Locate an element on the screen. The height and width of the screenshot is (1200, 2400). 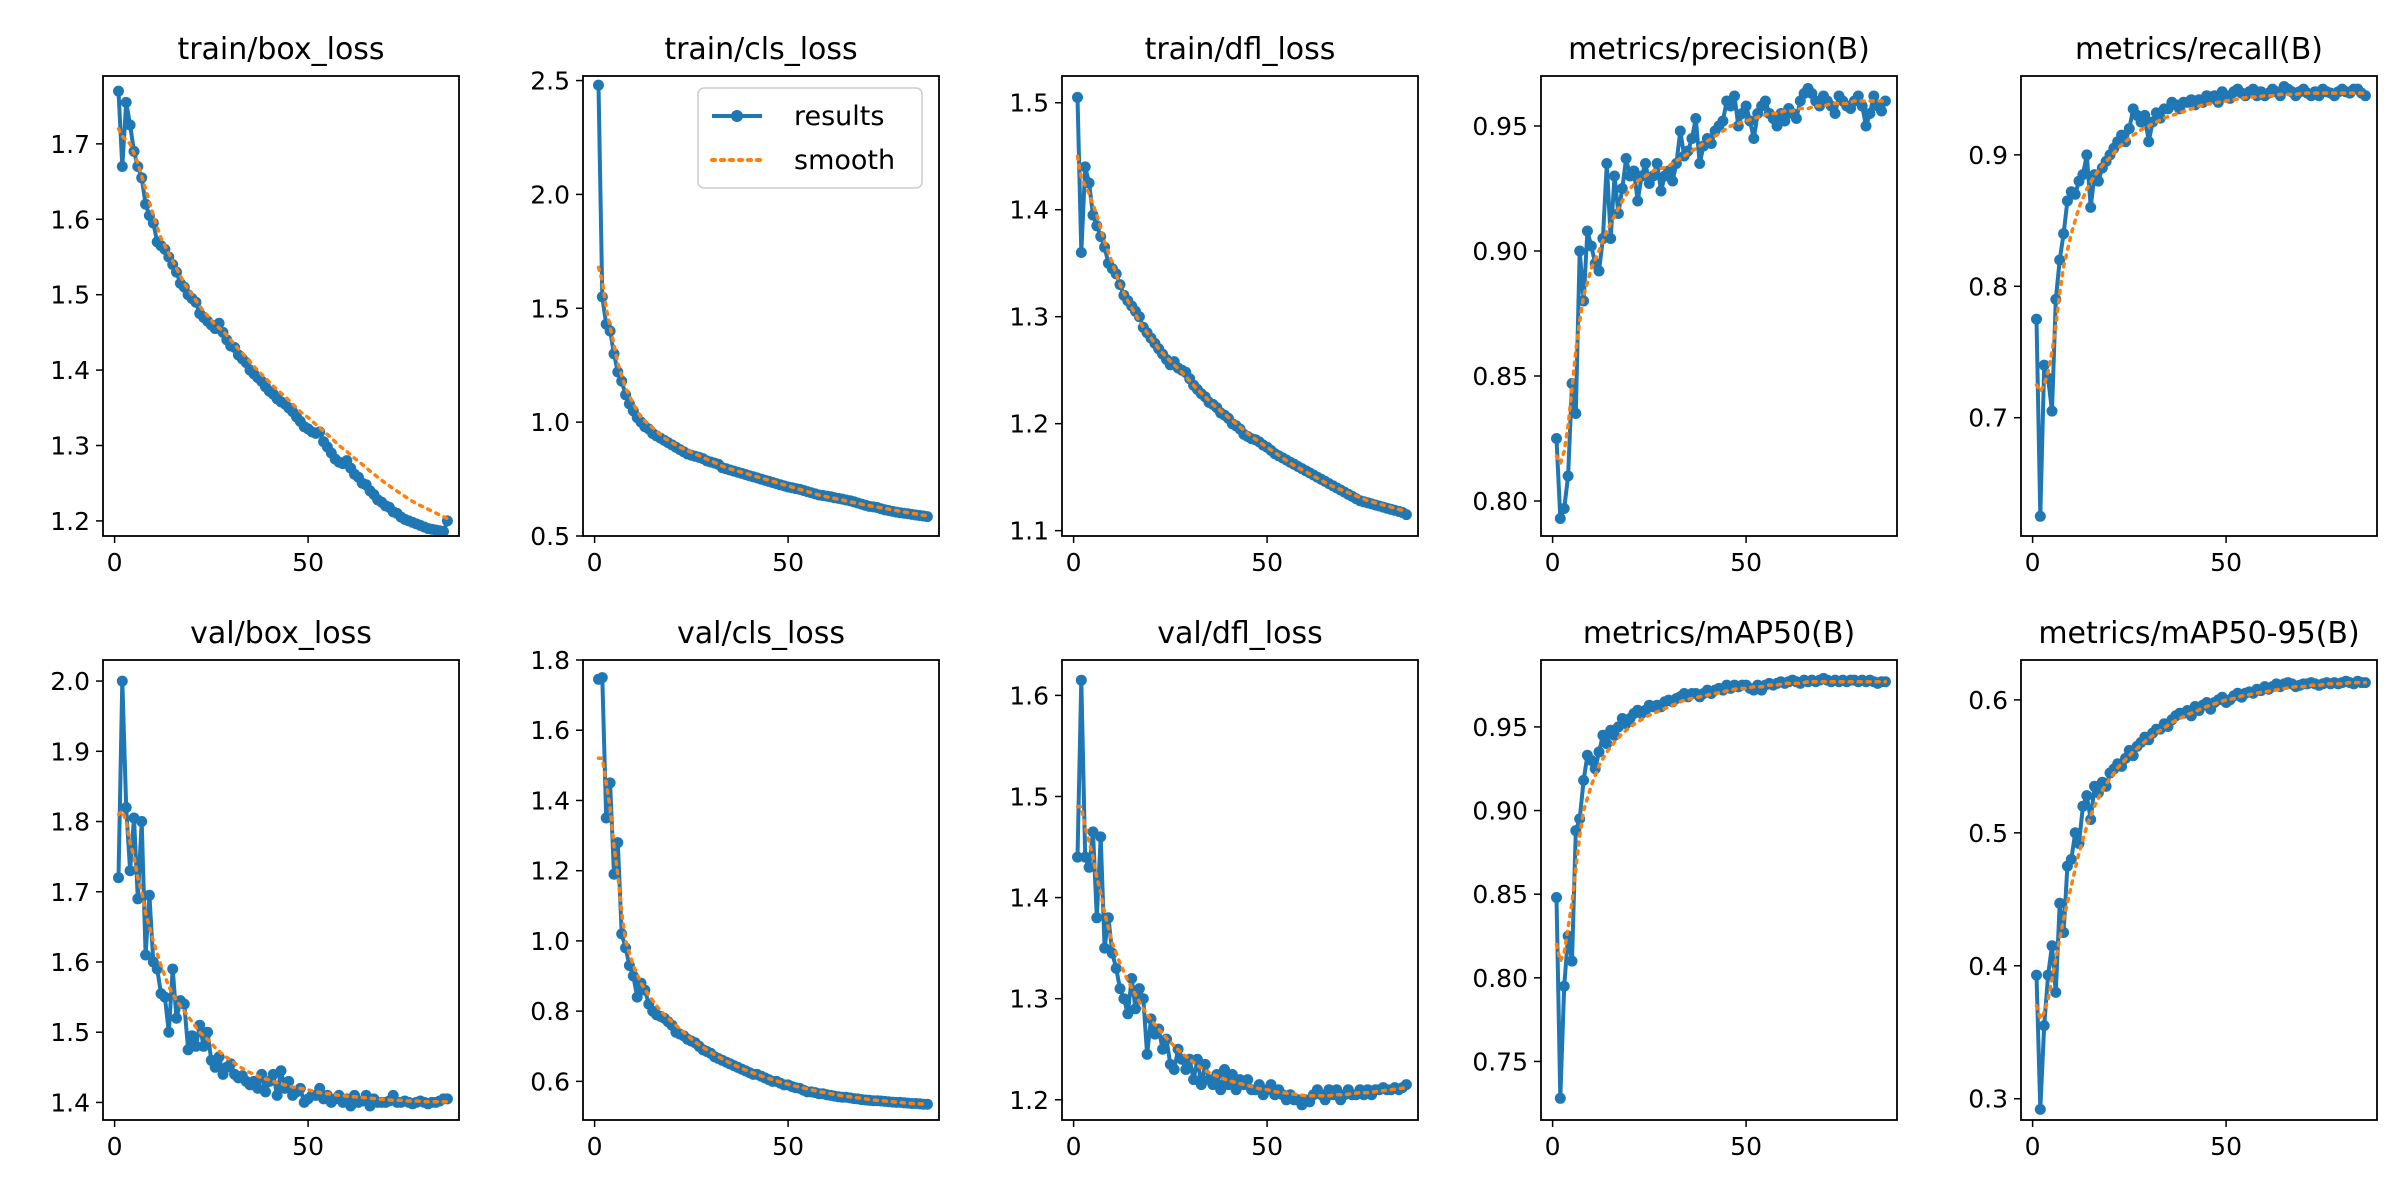
panel-title: metrics/mAP50-95(B) is located at coordinates (2198, 633).